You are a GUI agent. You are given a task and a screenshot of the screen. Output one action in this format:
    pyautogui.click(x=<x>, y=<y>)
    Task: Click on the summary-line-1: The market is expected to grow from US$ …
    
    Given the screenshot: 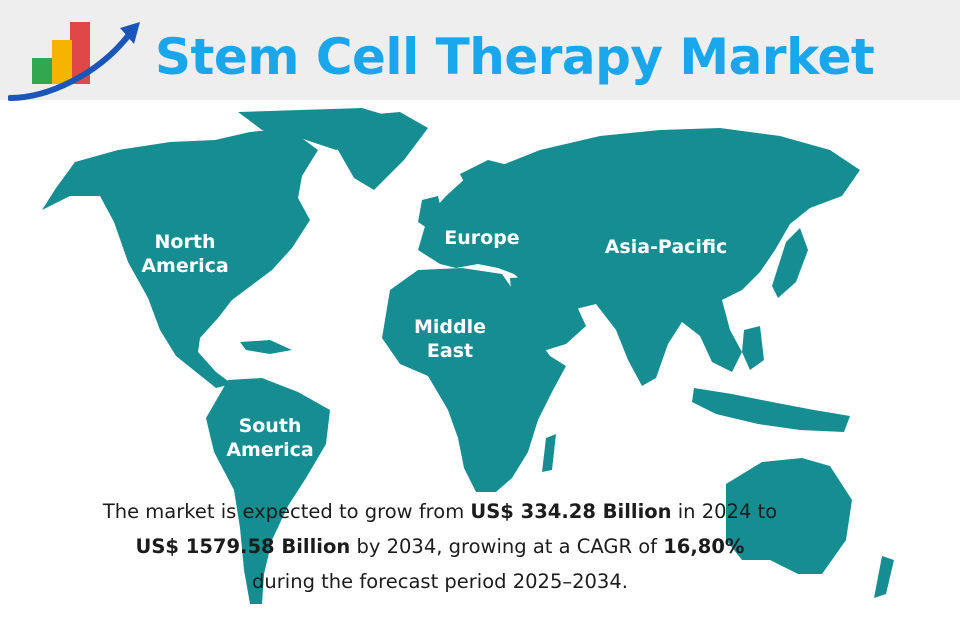 What is the action you would take?
    pyautogui.click(x=440, y=511)
    